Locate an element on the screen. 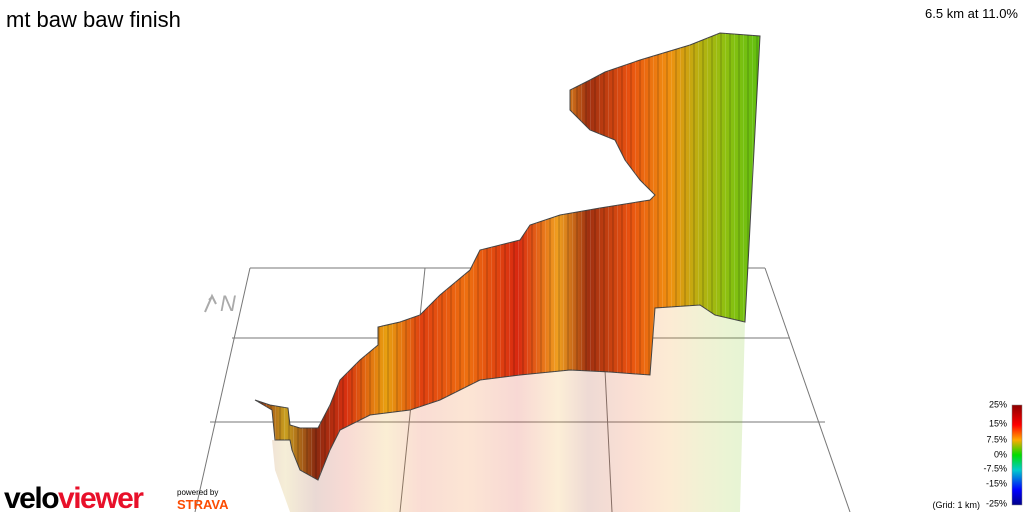 The image size is (1024, 512). legend-label: 0% is located at coordinates (1000, 454).